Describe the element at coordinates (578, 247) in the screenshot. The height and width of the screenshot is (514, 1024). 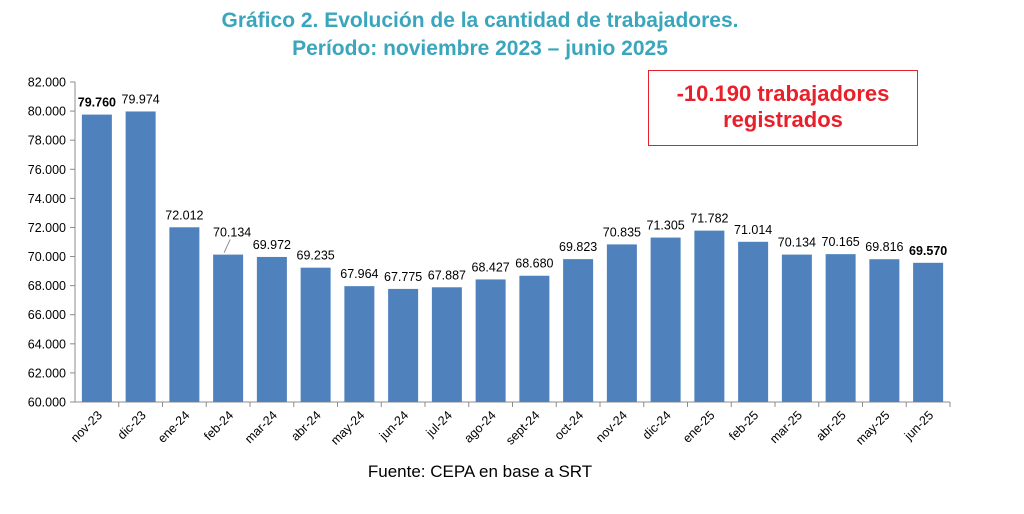
I see `data-label: 69.823` at that location.